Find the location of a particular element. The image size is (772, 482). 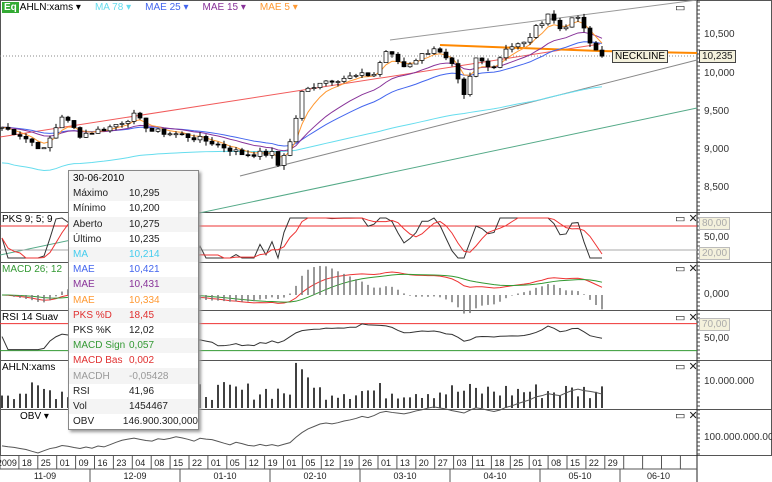

date-tick-label: 2009 is located at coordinates (8, 463).